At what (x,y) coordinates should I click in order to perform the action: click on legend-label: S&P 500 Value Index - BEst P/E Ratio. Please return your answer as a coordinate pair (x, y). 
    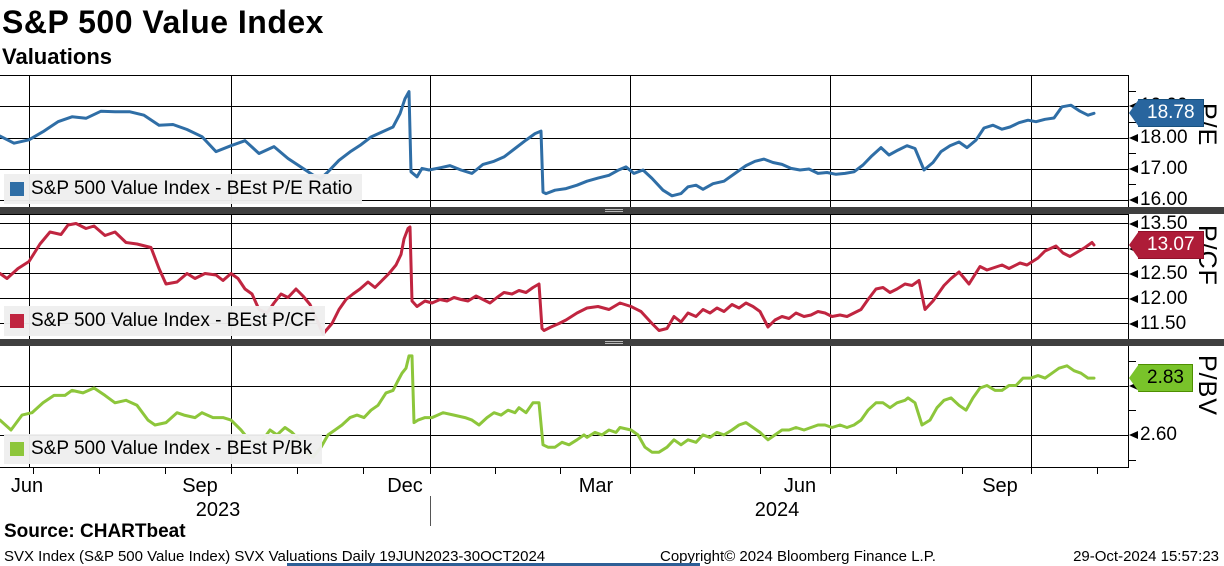
    Looking at the image, I should click on (192, 188).